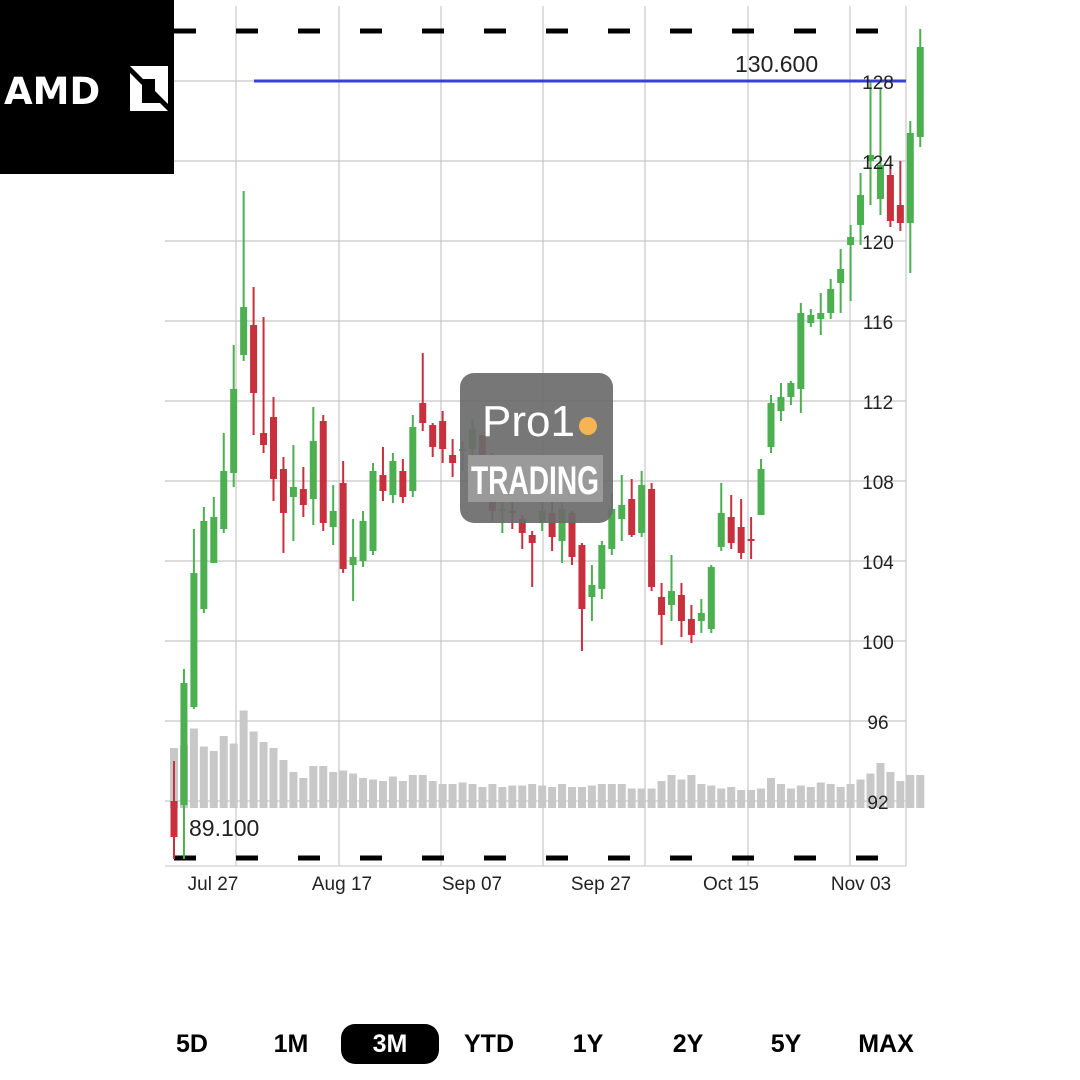 This screenshot has width=1080, height=1080. I want to click on watermark-dot, so click(588, 426).